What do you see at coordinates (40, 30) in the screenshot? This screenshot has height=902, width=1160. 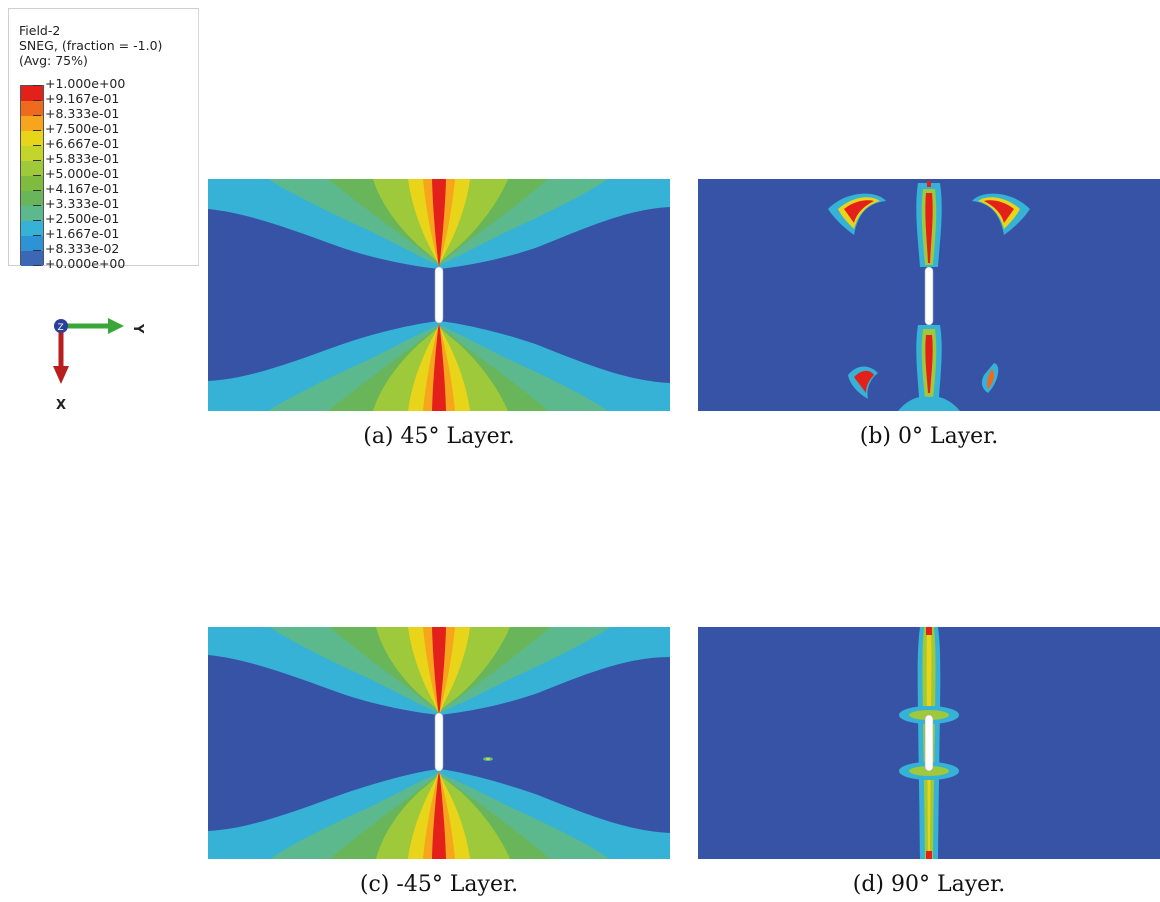 I see `legend-field-name: Field-2` at bounding box center [40, 30].